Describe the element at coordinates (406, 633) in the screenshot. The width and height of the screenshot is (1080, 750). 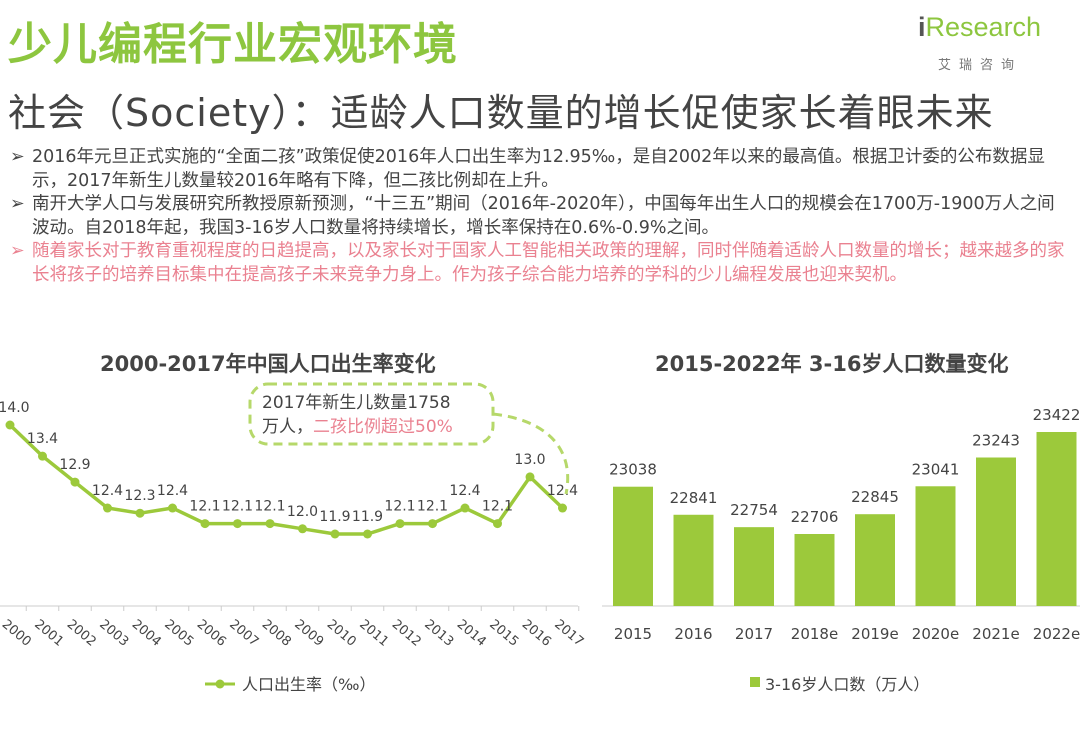
I see `line-chart-x-tick-label: 2012` at that location.